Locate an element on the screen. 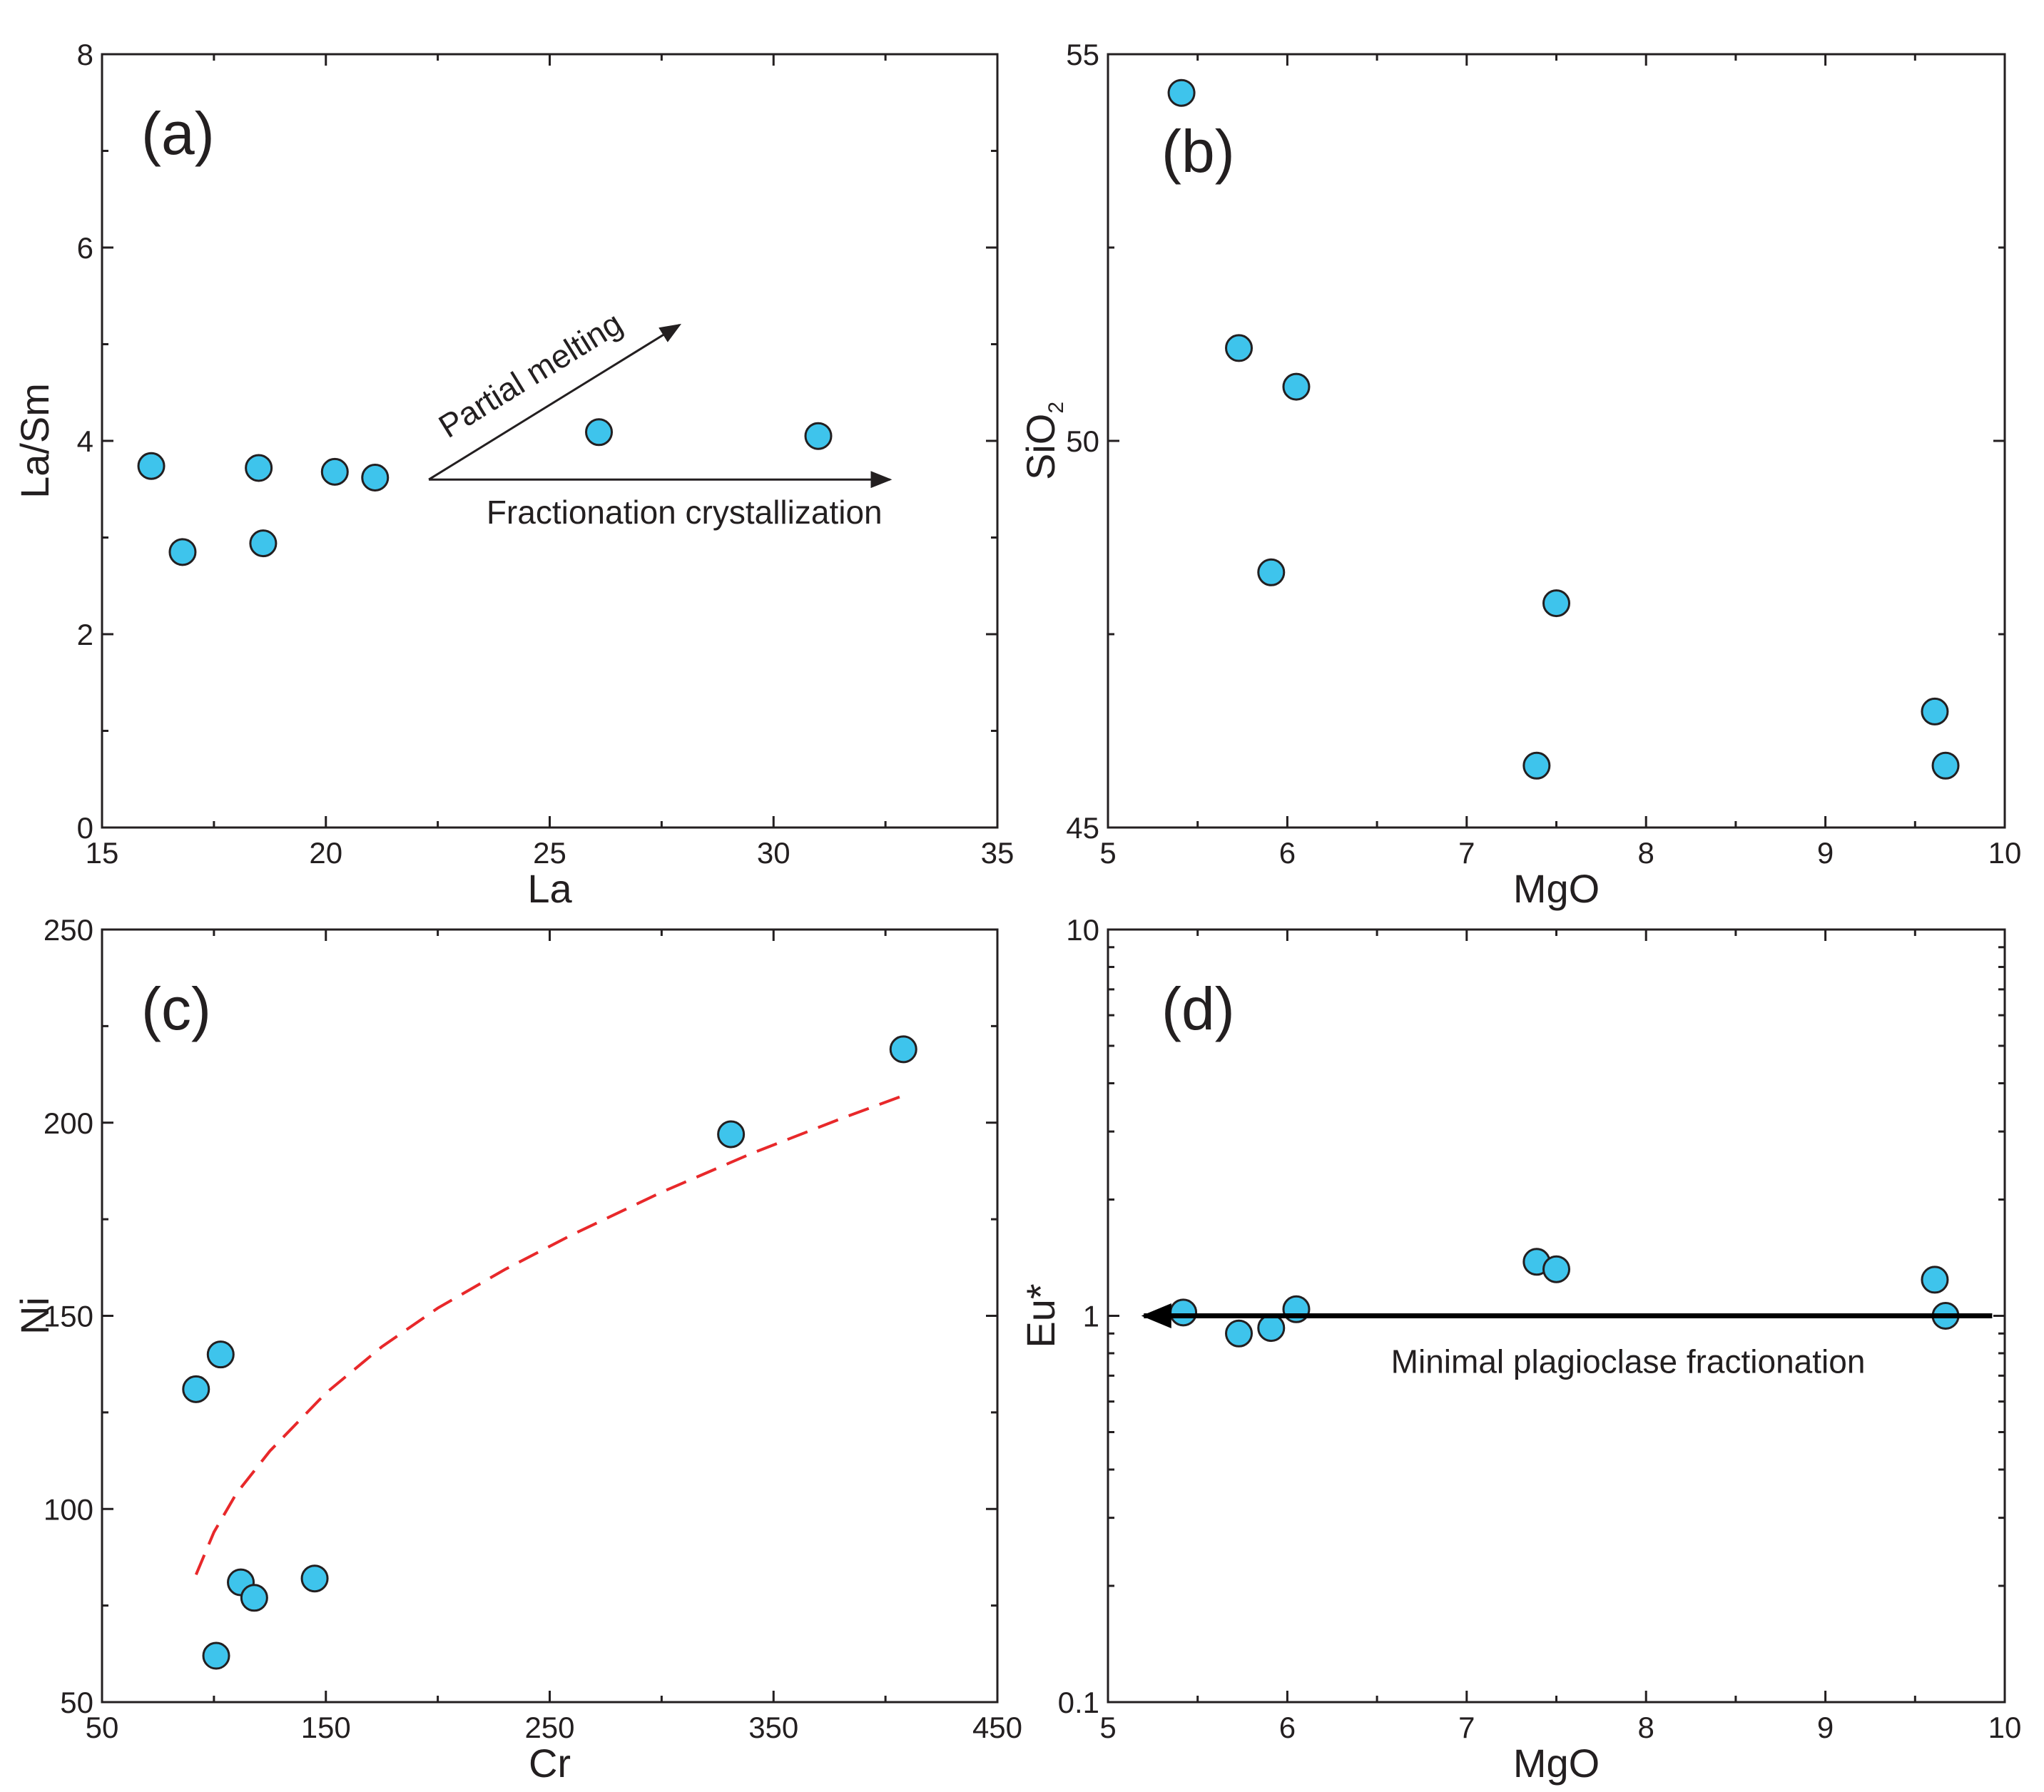 The image size is (2044, 1792). y-tick-label: 2 is located at coordinates (85, 634).